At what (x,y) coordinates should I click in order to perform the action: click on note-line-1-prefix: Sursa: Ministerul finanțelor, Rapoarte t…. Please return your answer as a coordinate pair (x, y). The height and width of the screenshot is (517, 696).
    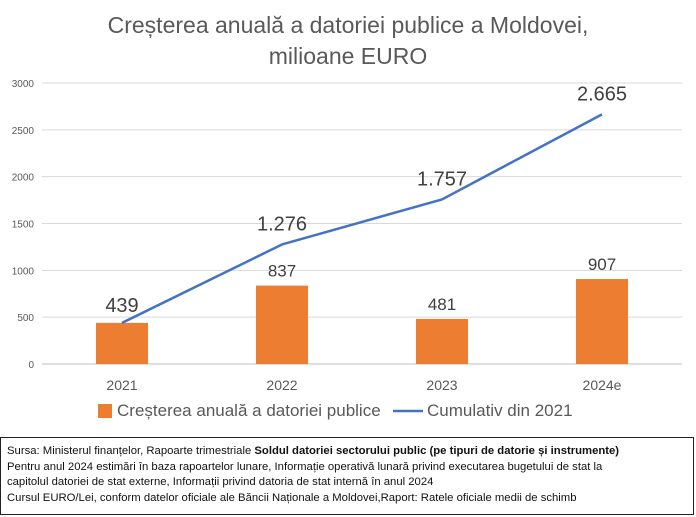
    Looking at the image, I should click on (131, 451).